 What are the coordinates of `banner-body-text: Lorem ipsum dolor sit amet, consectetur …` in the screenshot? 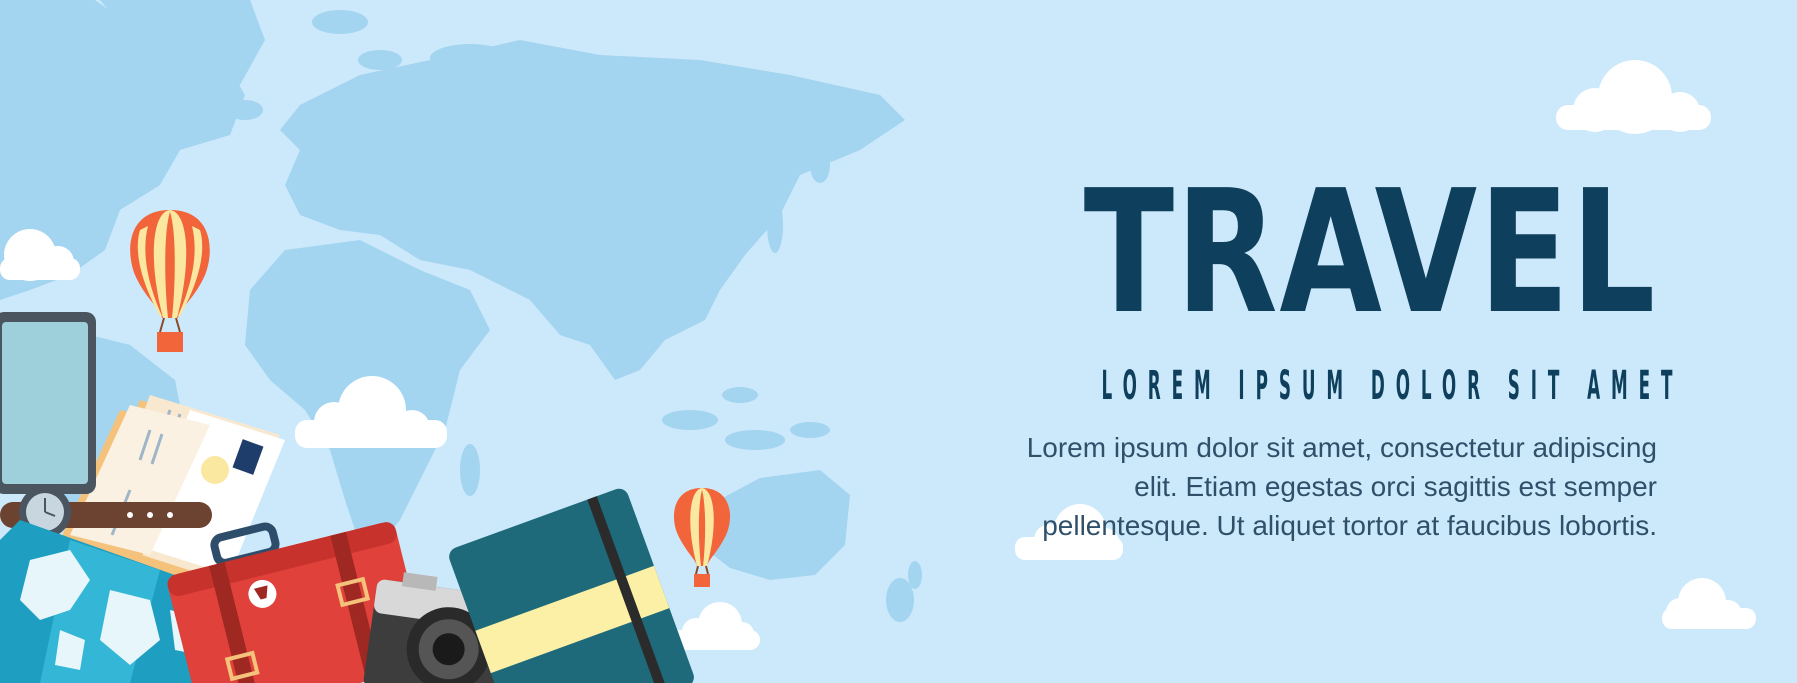 It's located at (1341, 486).